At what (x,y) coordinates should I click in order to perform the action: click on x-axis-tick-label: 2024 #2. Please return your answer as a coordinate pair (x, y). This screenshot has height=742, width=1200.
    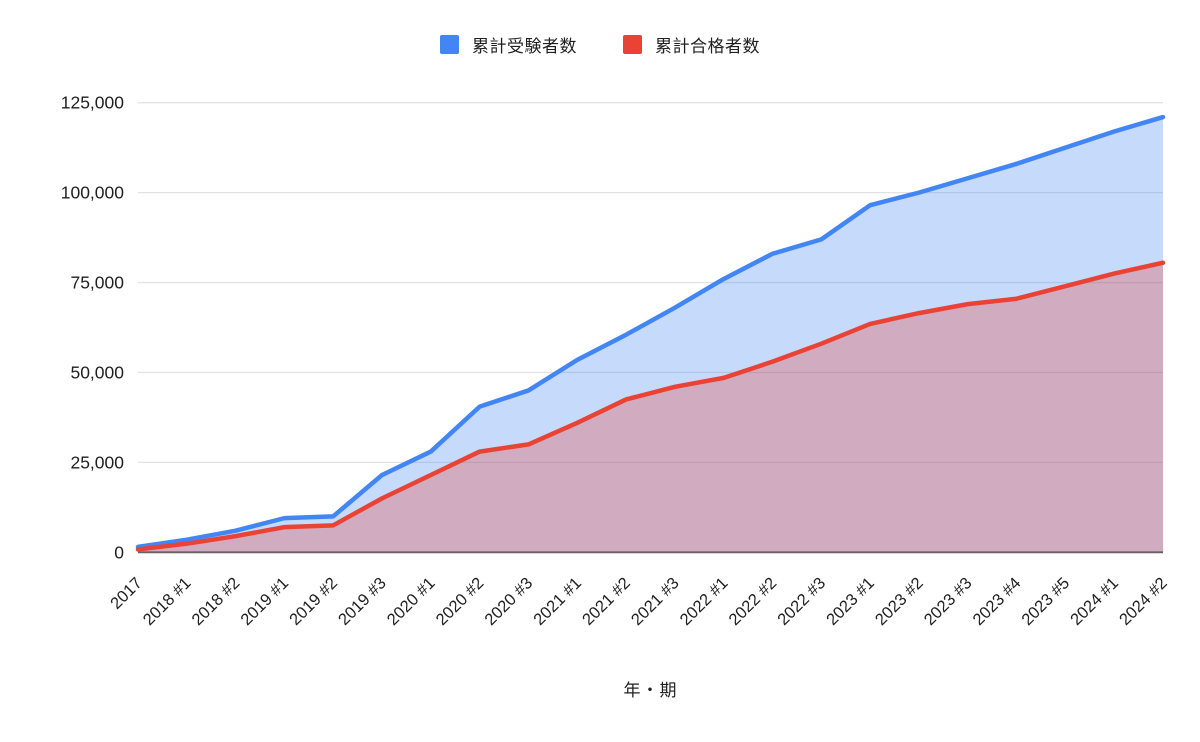
    Looking at the image, I should click on (1143, 601).